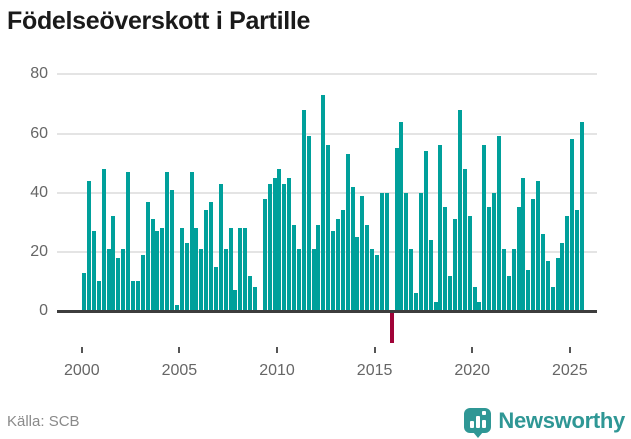 Image resolution: width=631 pixels, height=439 pixels. Describe the element at coordinates (82, 370) in the screenshot. I see `x-axis-tick-label: 2000` at that location.